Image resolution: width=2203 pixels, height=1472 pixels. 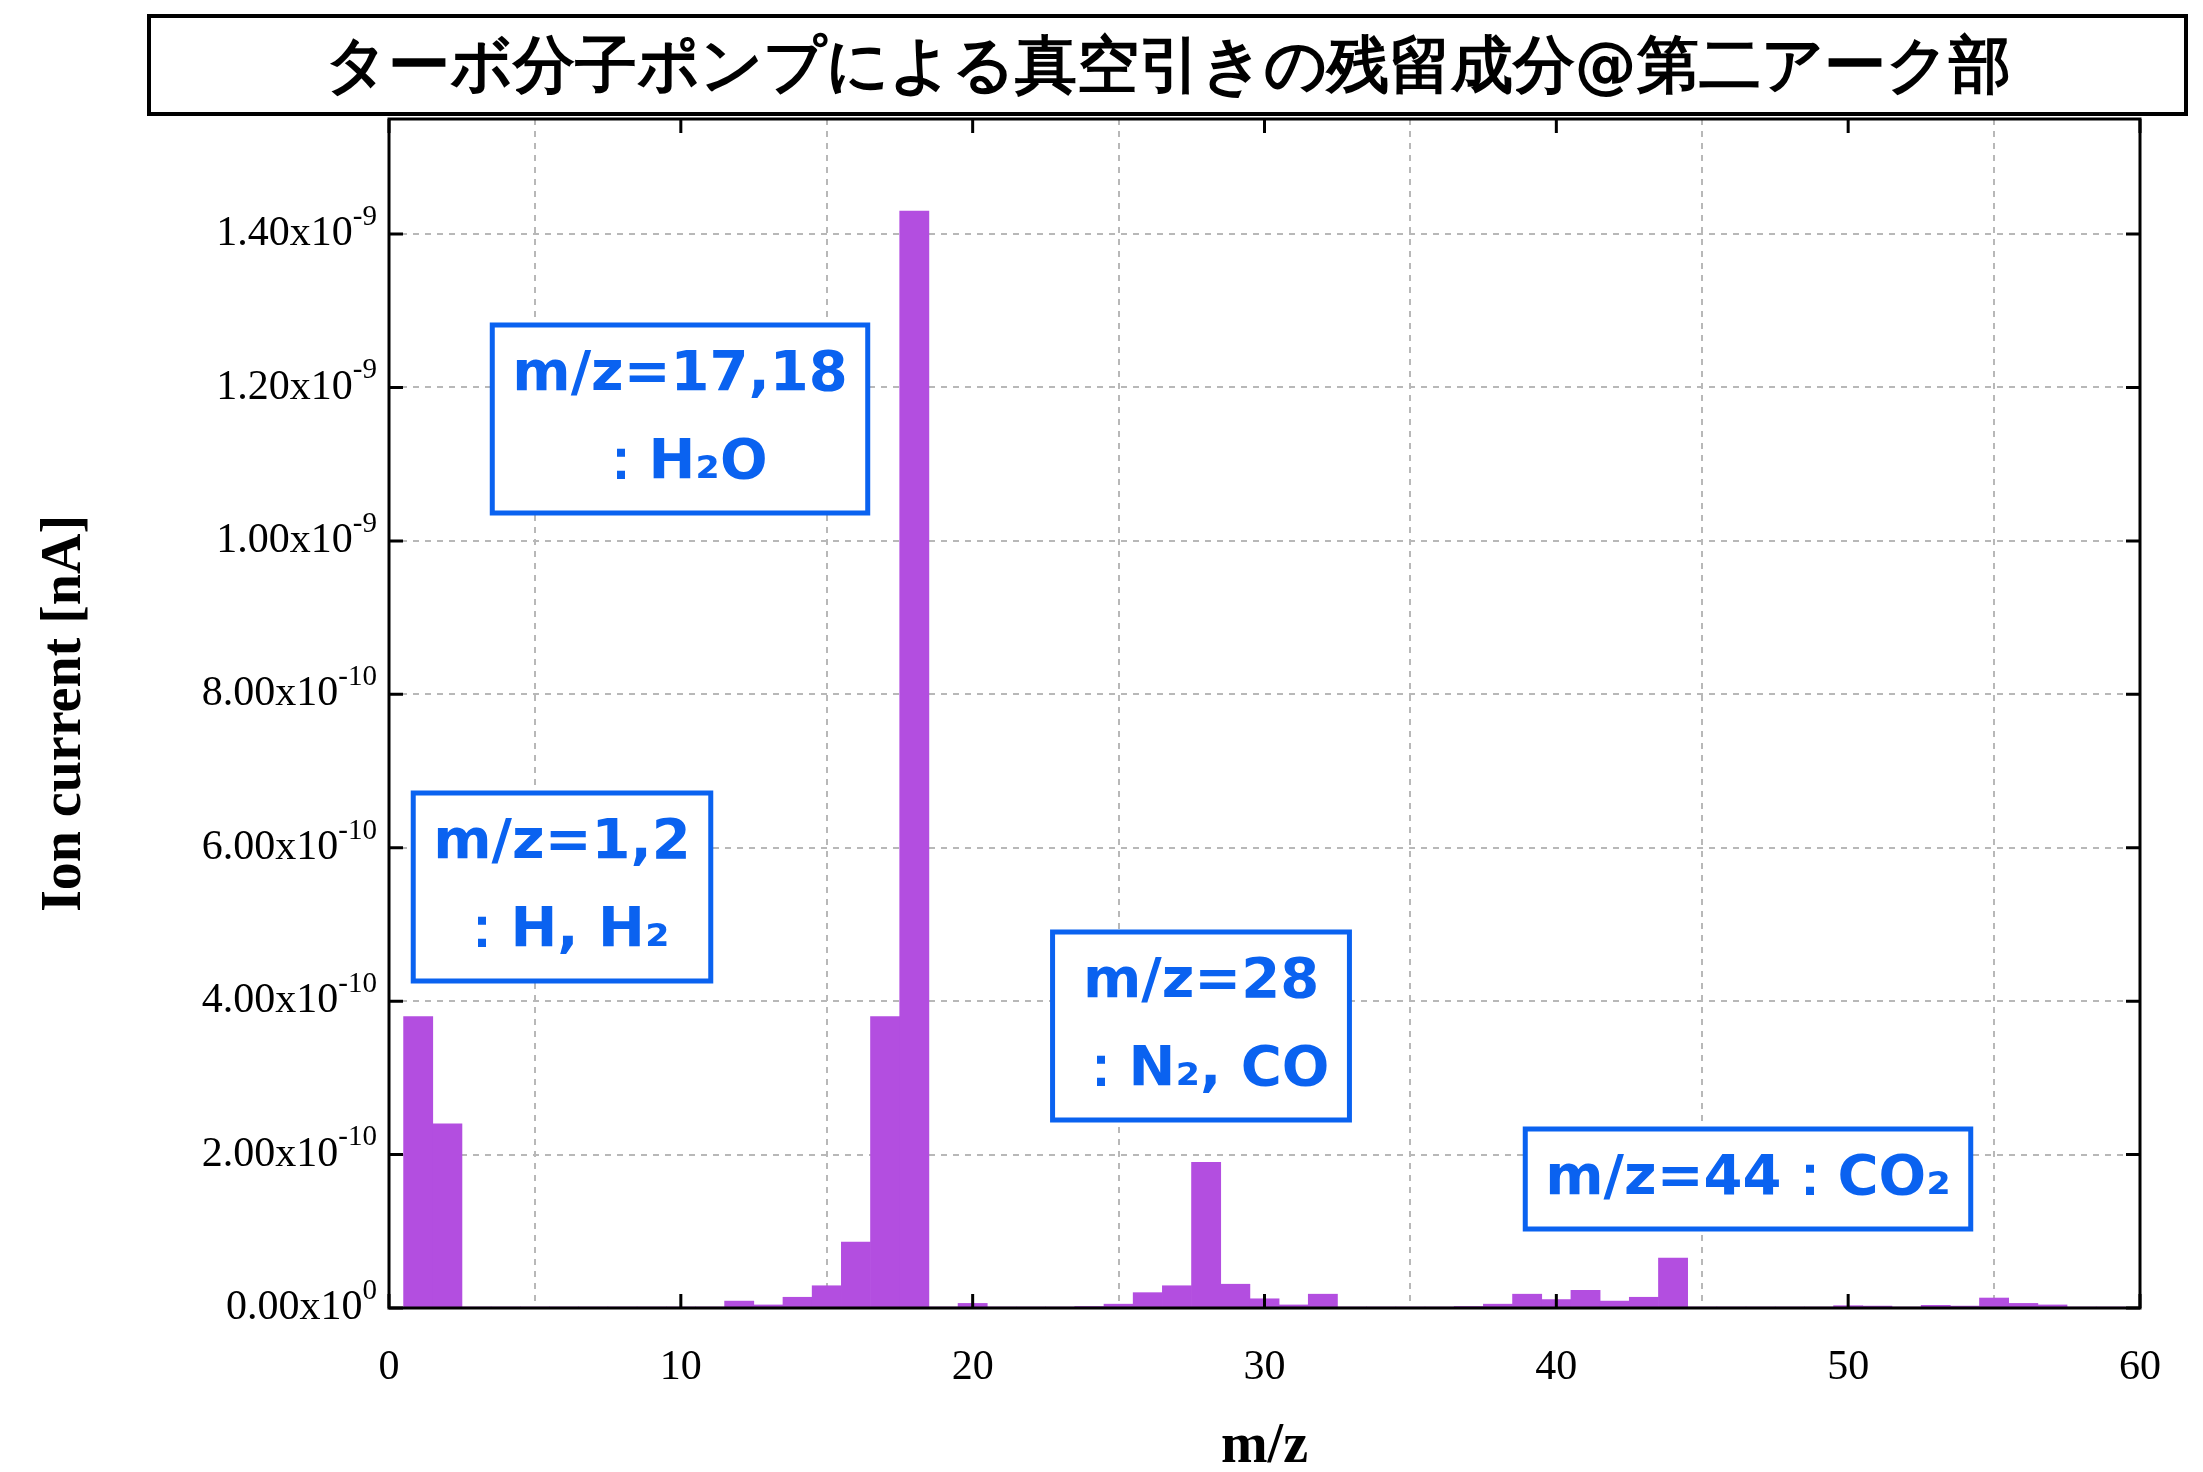 I want to click on x-tick-label: 60, so click(x=2140, y=1365).